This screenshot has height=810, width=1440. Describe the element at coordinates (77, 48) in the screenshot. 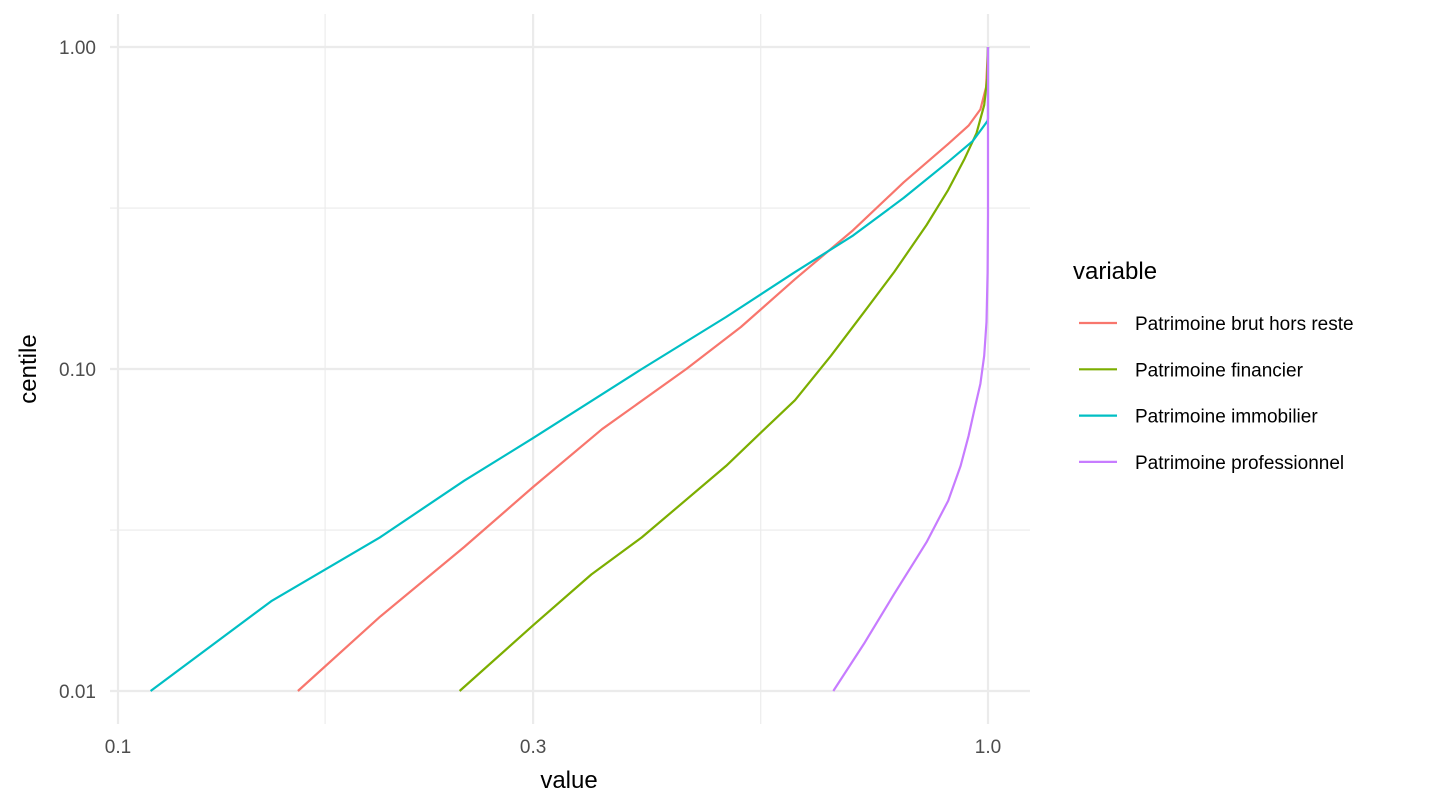

I see `y-tick-label-2: 1.00` at that location.